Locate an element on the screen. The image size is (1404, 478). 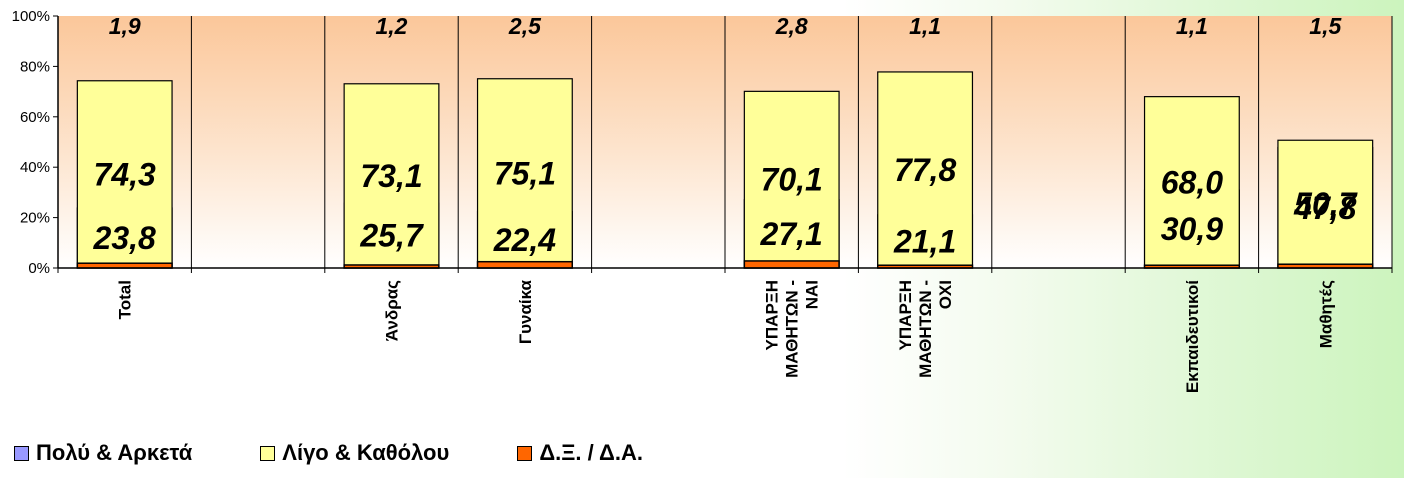
category-label: Μαθητές is located at coordinates (1325, 314).